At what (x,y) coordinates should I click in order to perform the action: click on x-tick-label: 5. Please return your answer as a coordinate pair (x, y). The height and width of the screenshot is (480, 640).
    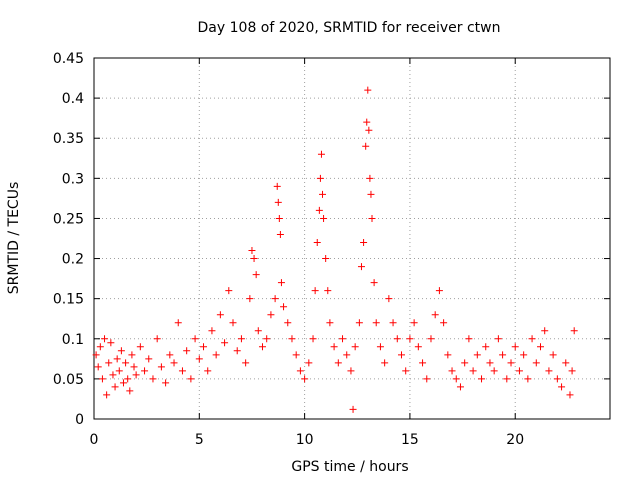
    Looking at the image, I should click on (199, 440).